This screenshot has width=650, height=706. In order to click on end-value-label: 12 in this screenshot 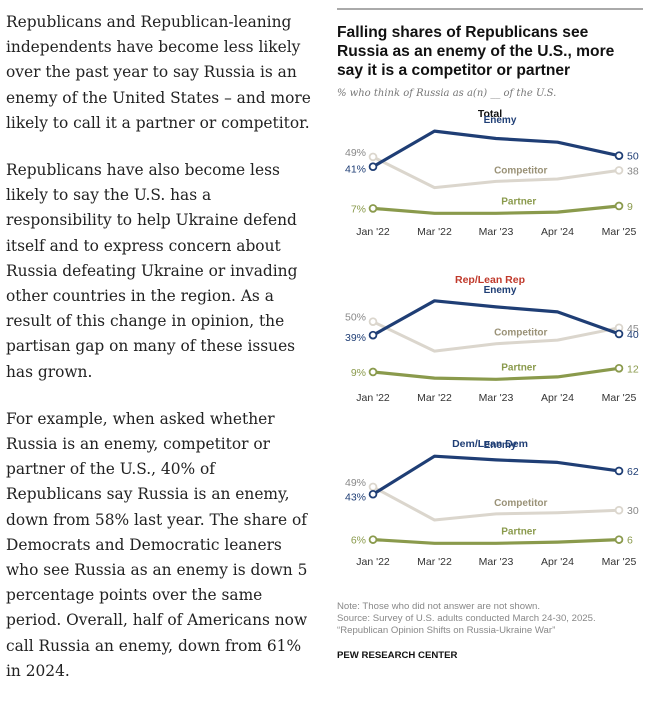, I will do `click(633, 369)`.